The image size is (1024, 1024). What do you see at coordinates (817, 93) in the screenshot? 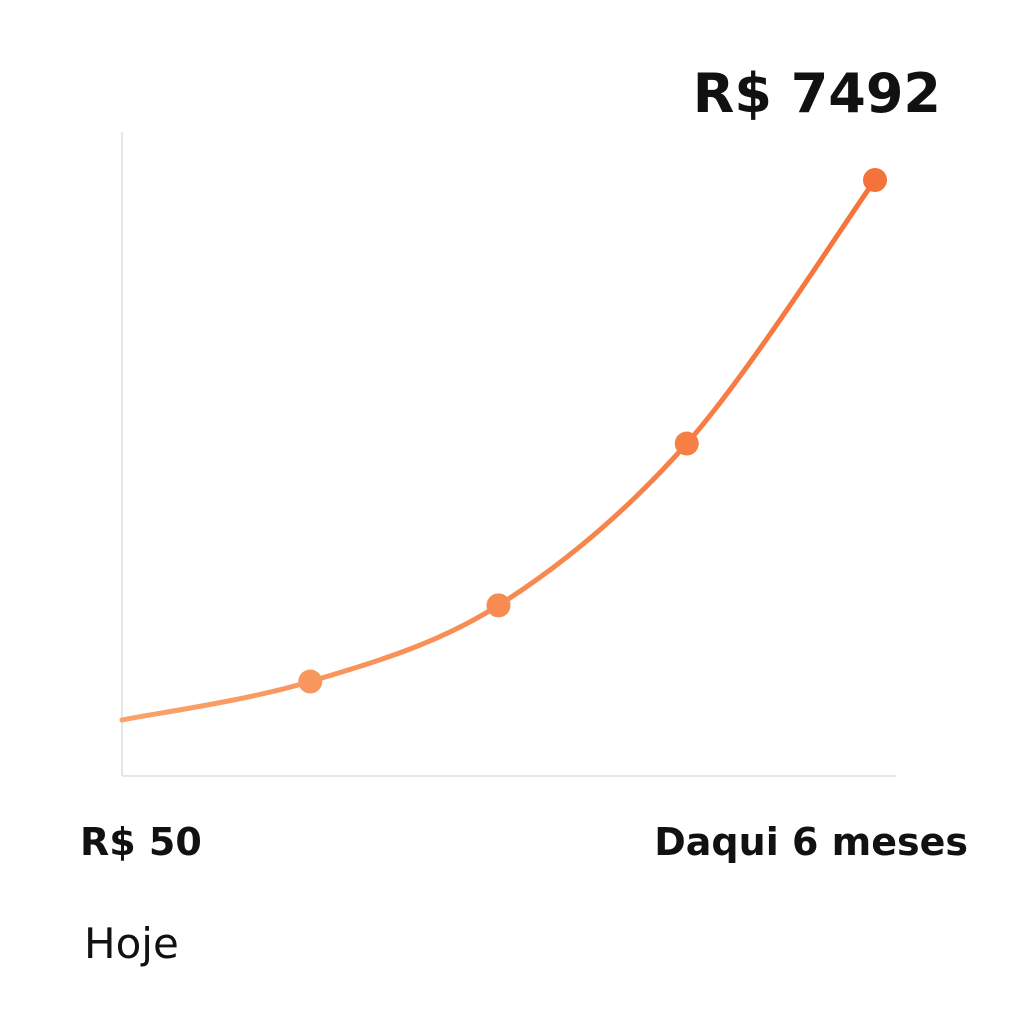
I see `end-value-label: R$ 7492` at bounding box center [817, 93].